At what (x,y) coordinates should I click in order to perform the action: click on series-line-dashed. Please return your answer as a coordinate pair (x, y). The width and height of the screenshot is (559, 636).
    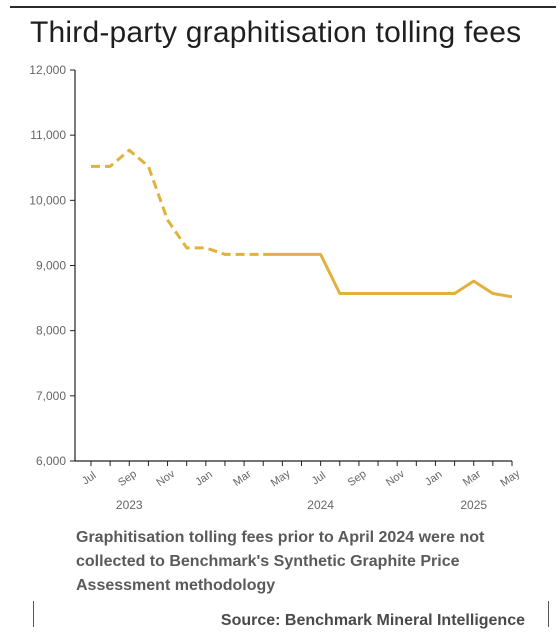
    Looking at the image, I should click on (177, 202).